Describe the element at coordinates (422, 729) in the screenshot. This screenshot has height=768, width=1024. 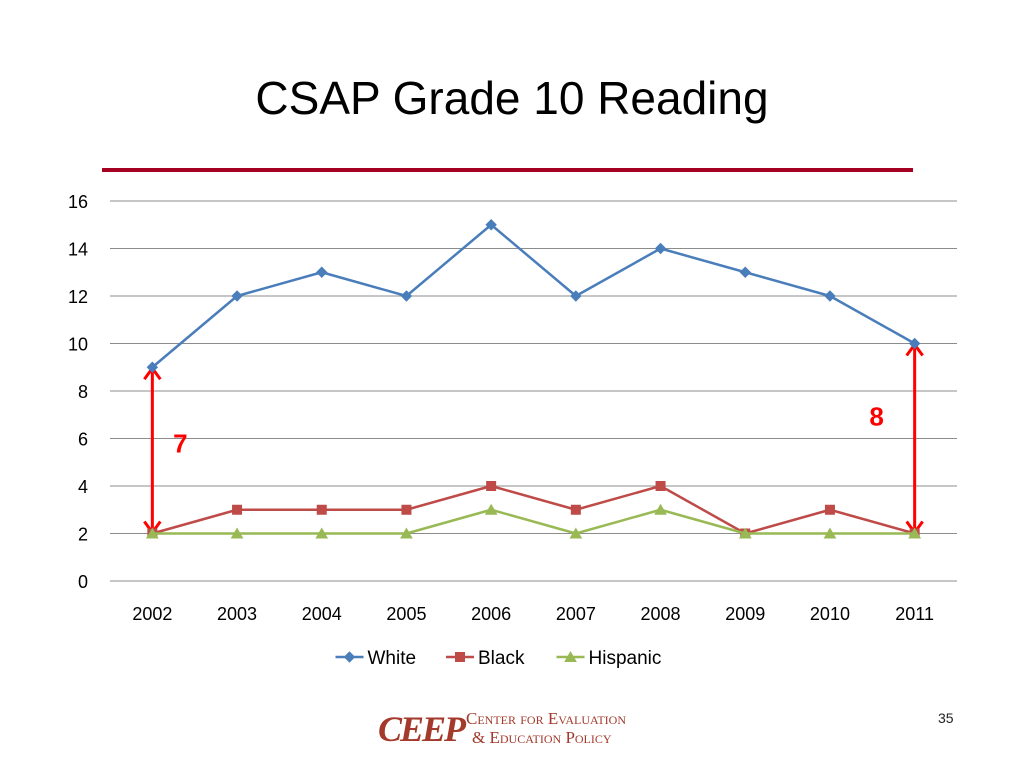
I see `logo-mark: CEEP` at that location.